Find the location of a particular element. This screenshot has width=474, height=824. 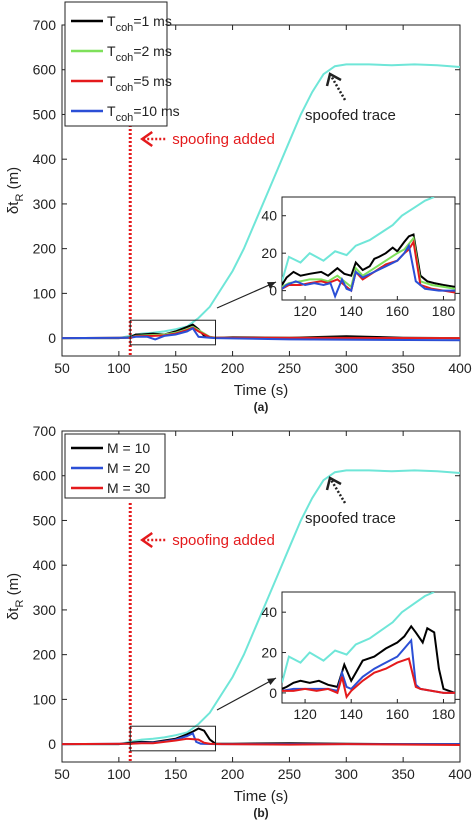

y-axis-label: δtR (m) is located at coordinates (15, 596).